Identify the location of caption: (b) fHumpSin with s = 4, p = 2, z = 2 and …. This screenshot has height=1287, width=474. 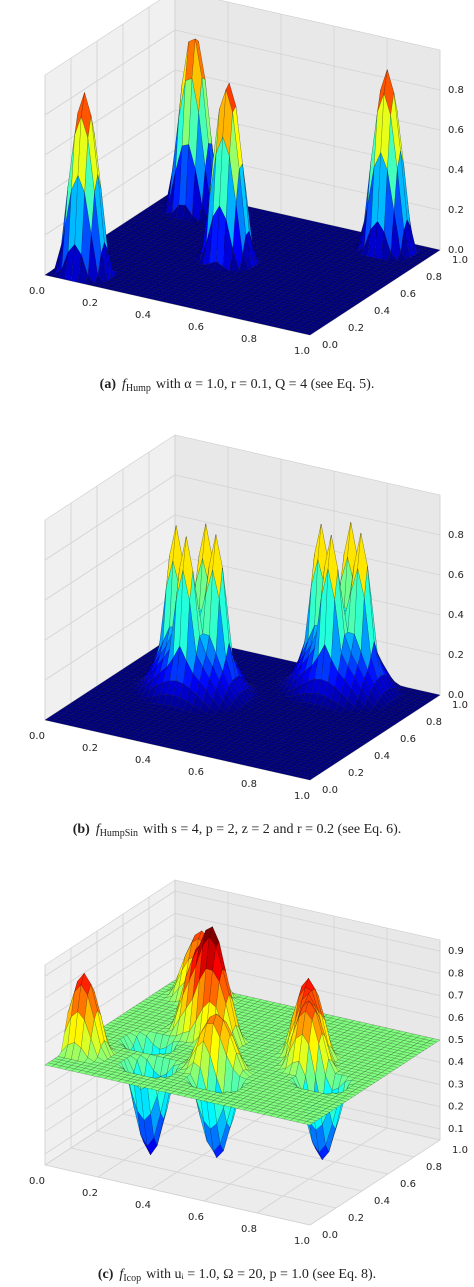
(237, 830).